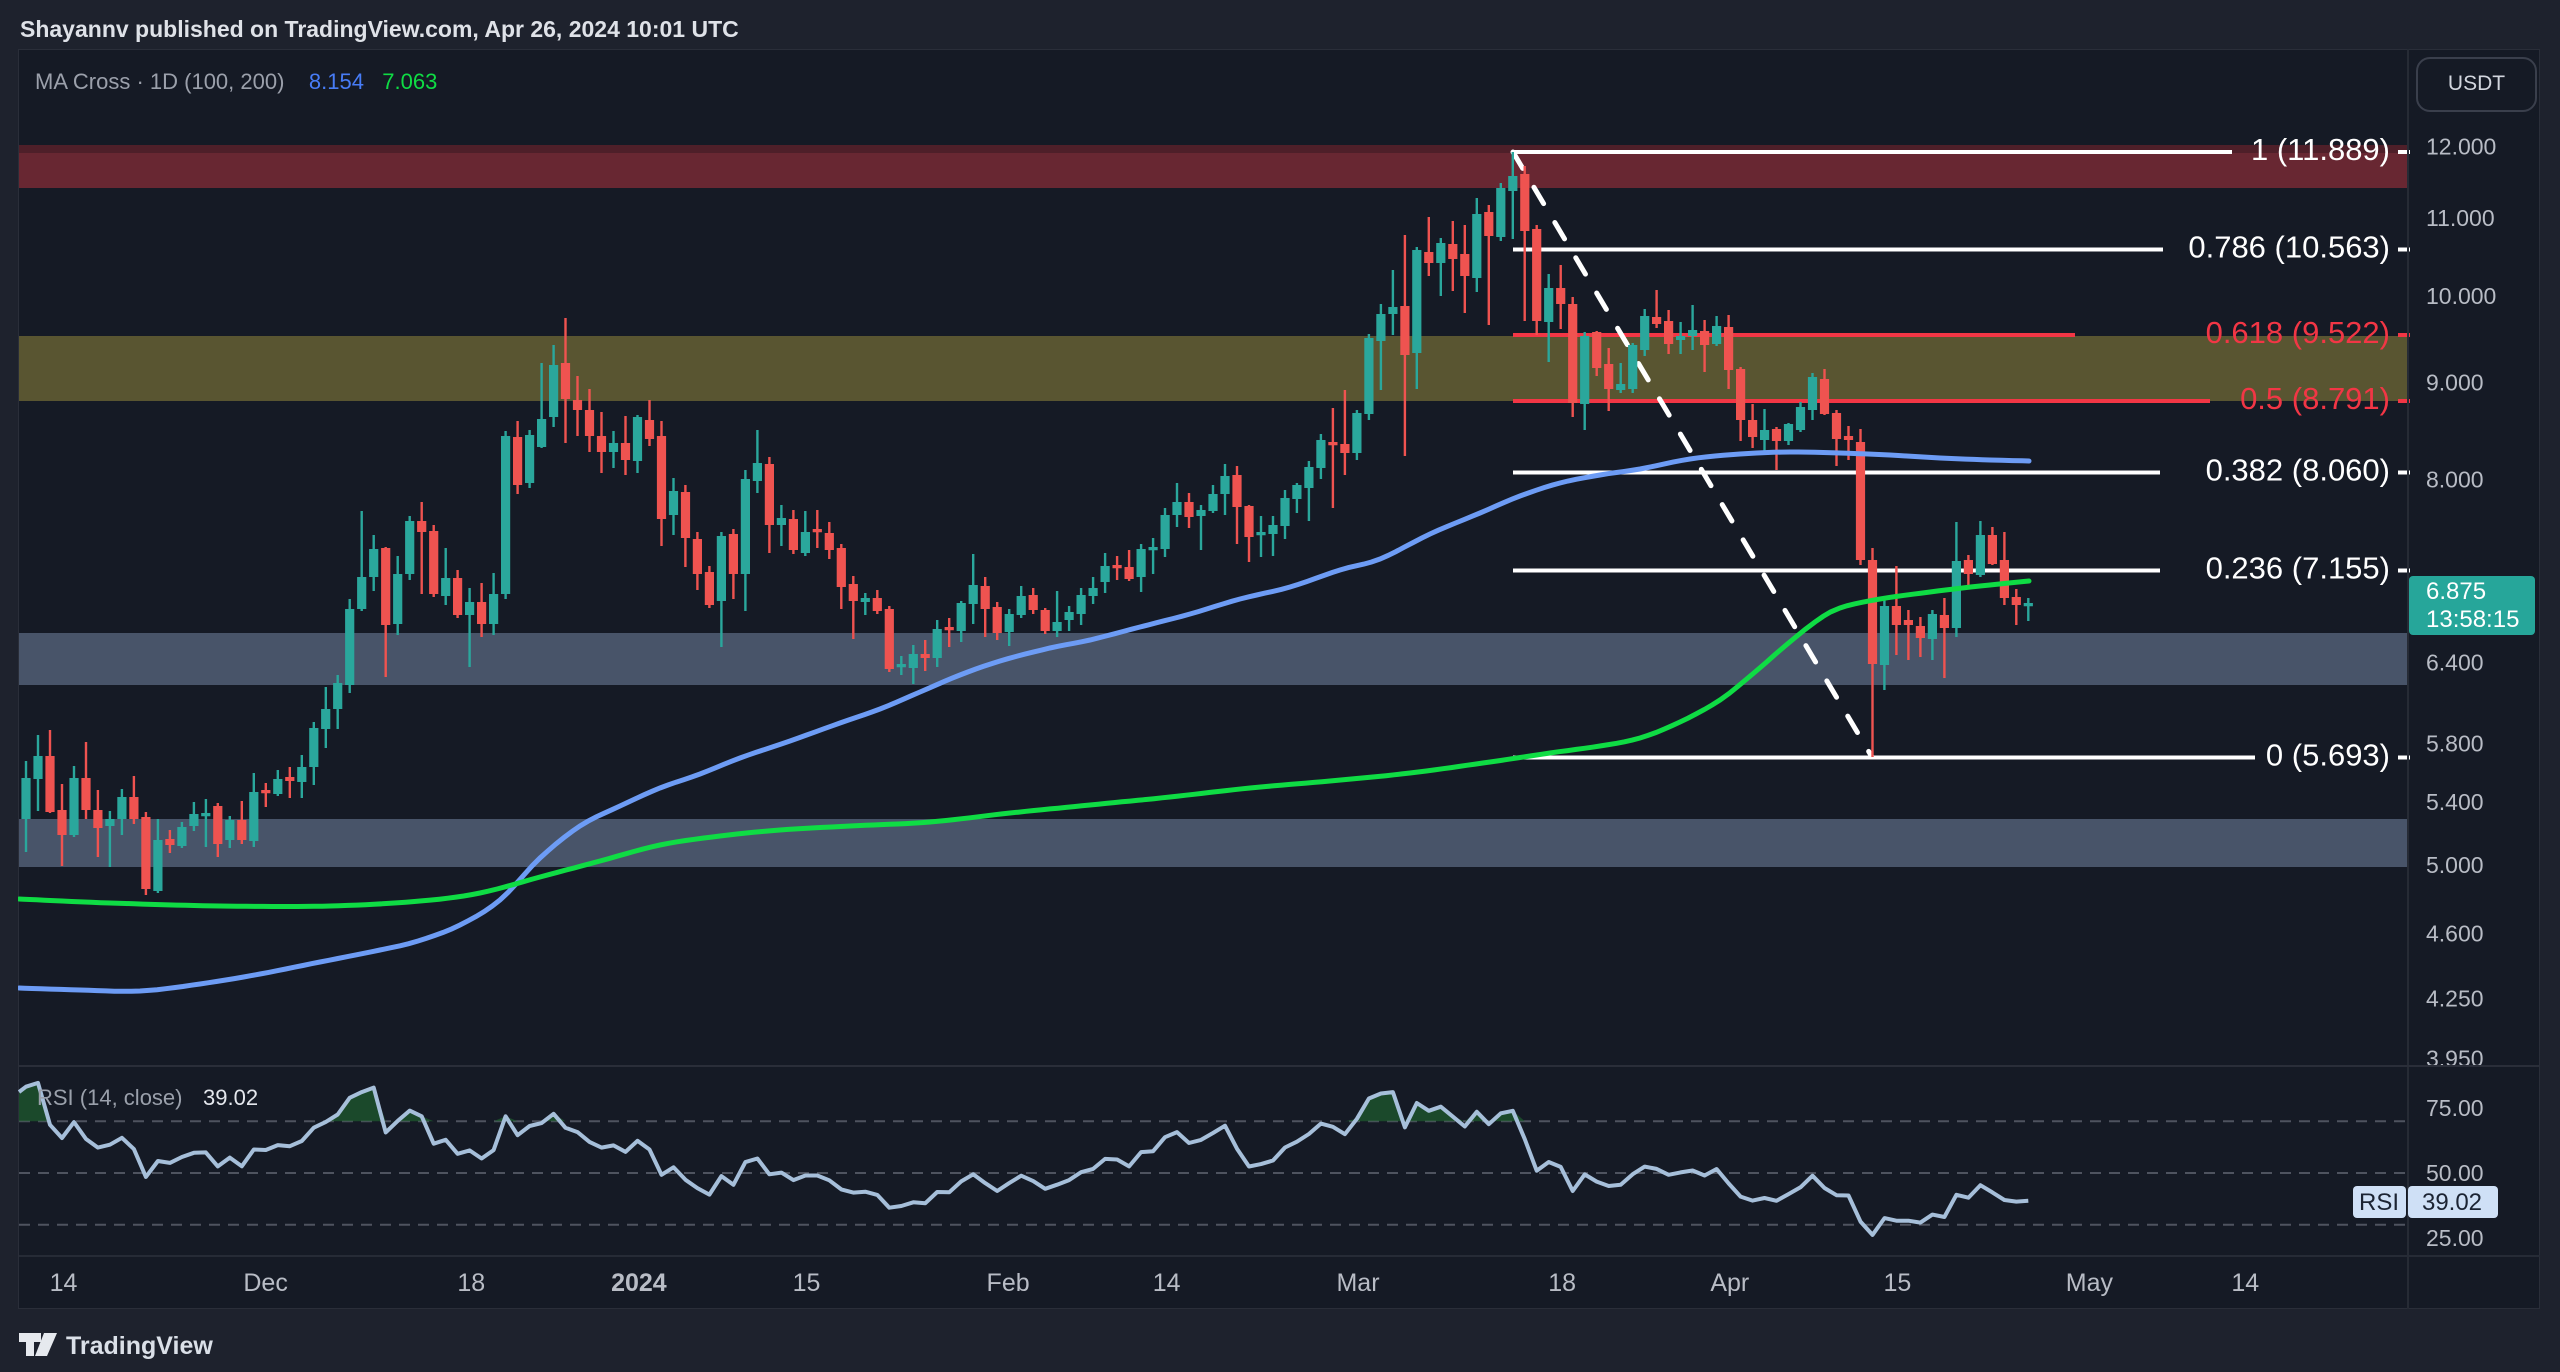 The image size is (2560, 1372). What do you see at coordinates (2090, 1283) in the screenshot?
I see `svg-text: May` at bounding box center [2090, 1283].